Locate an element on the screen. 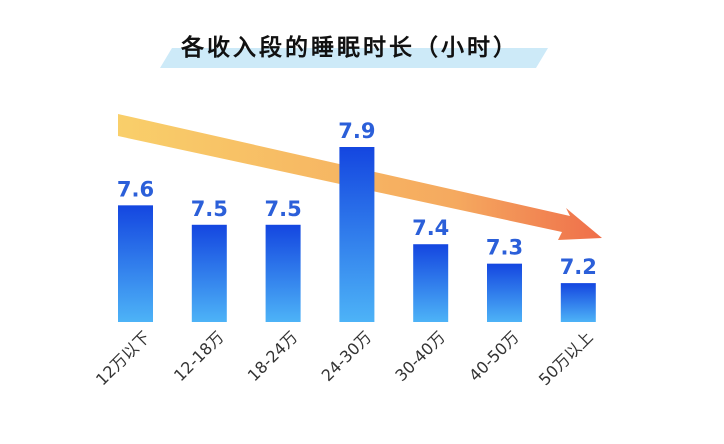 The image size is (724, 444). value-label-4: 7.4 is located at coordinates (430, 228).